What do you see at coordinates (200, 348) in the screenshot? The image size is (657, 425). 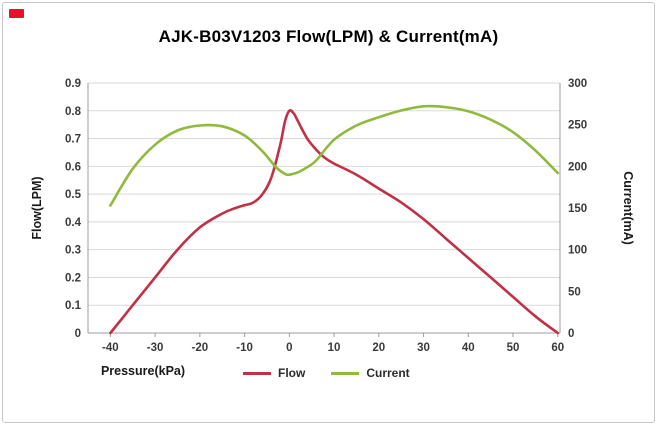 I see `tick-label: -20` at bounding box center [200, 348].